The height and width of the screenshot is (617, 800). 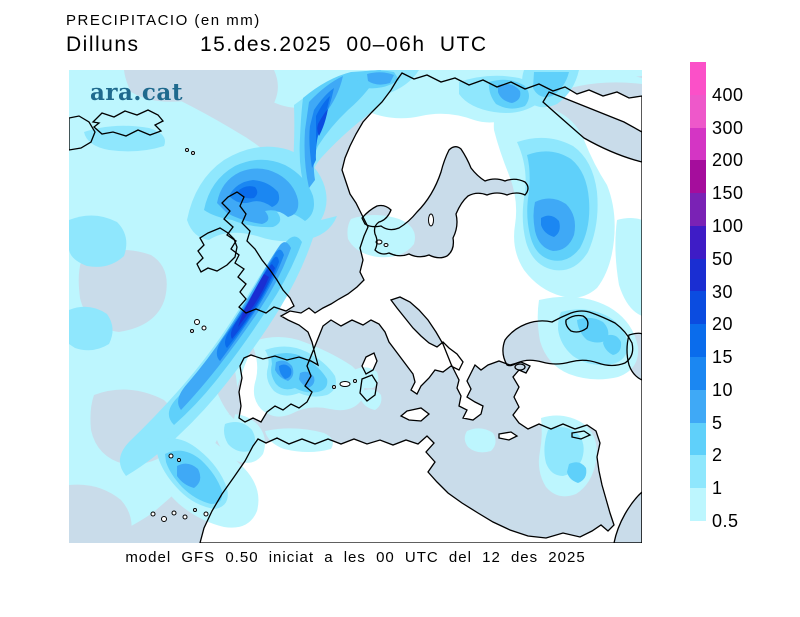 I want to click on legend-label: 200, so click(x=728, y=160).